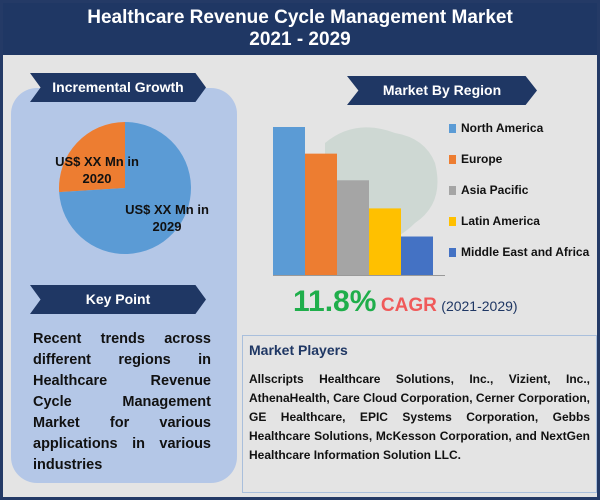  I want to click on legend-item: Asia Pacific, so click(488, 190).